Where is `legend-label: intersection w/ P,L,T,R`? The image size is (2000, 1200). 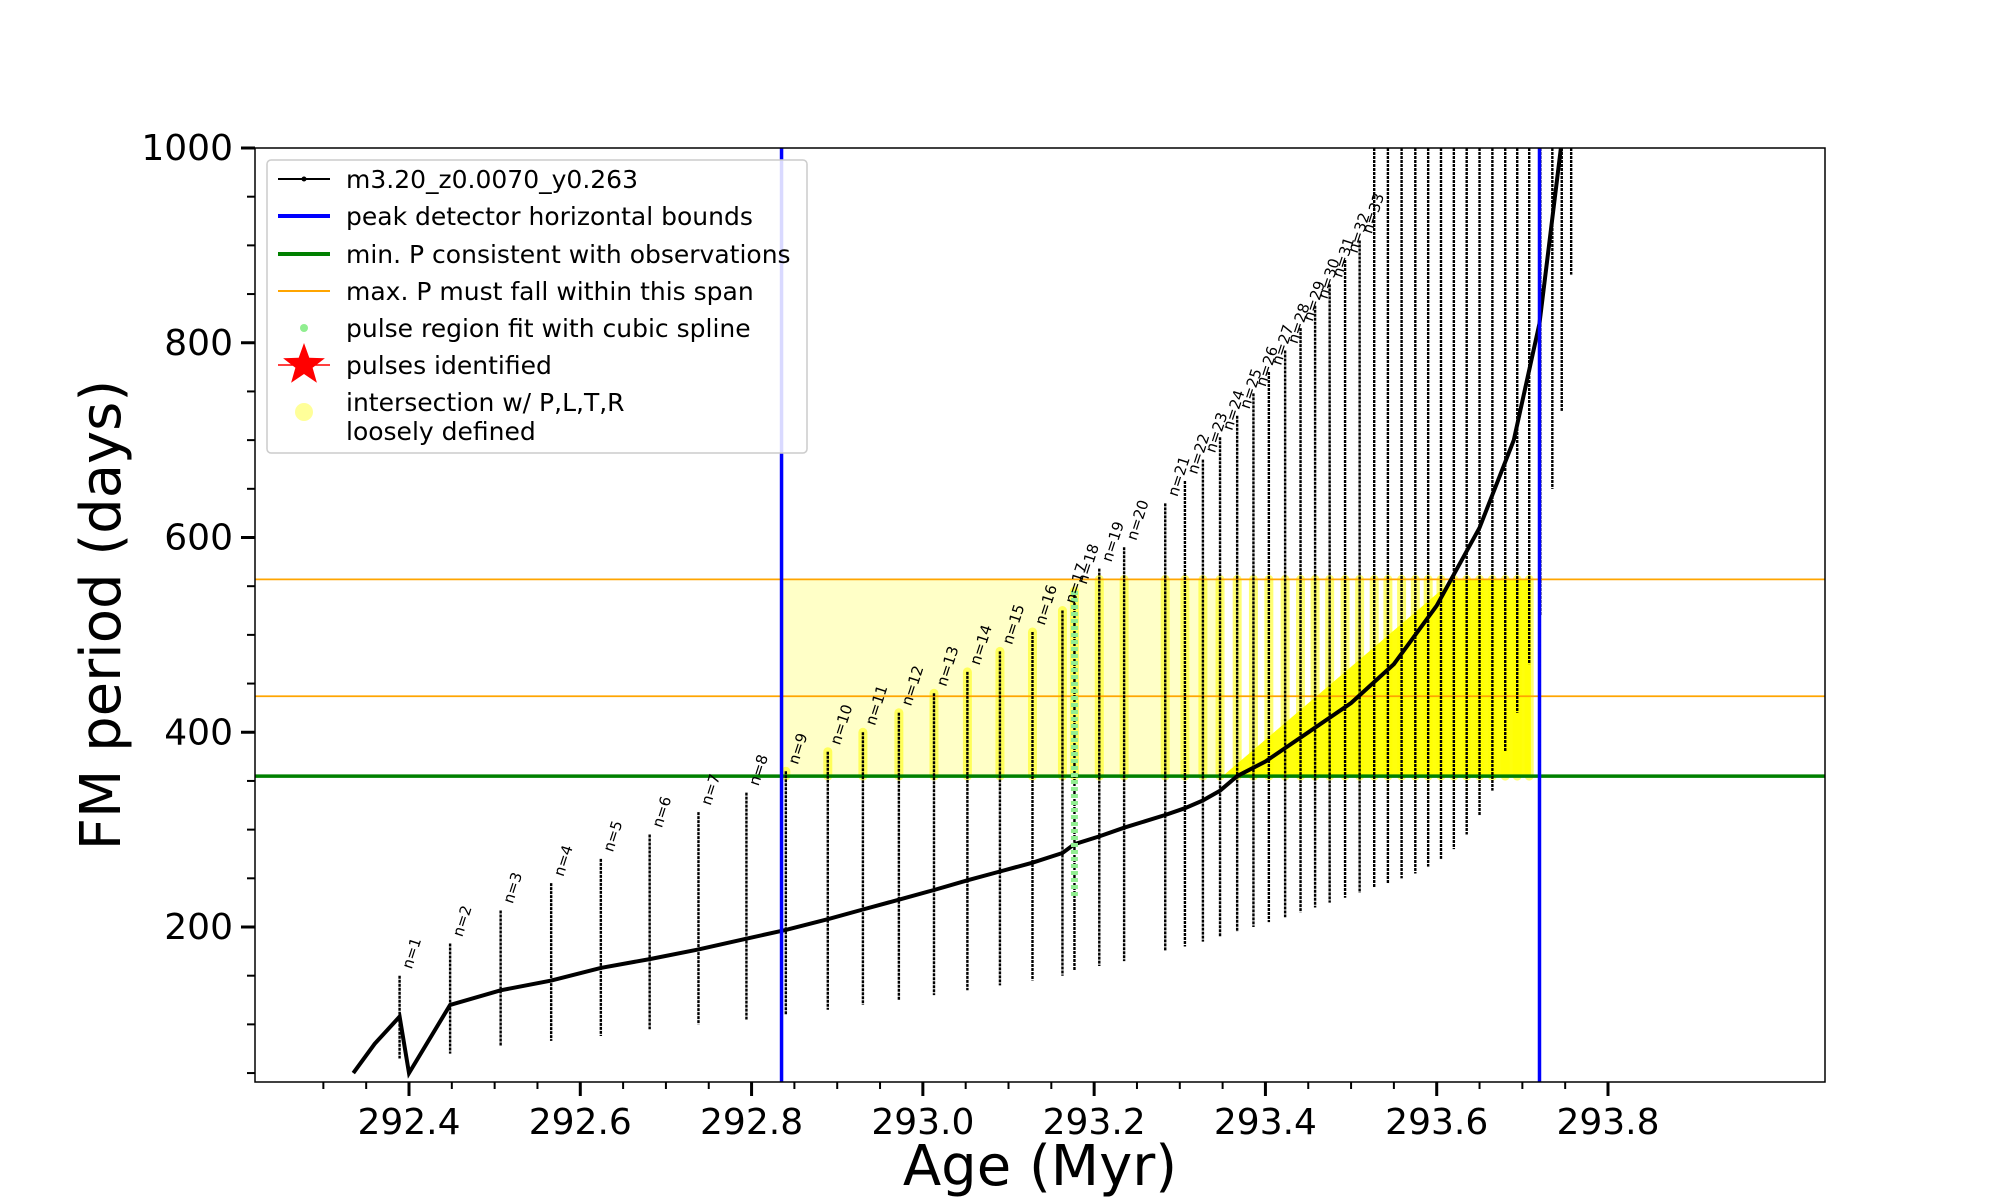 legend-label: intersection w/ P,L,T,R is located at coordinates (485, 402).